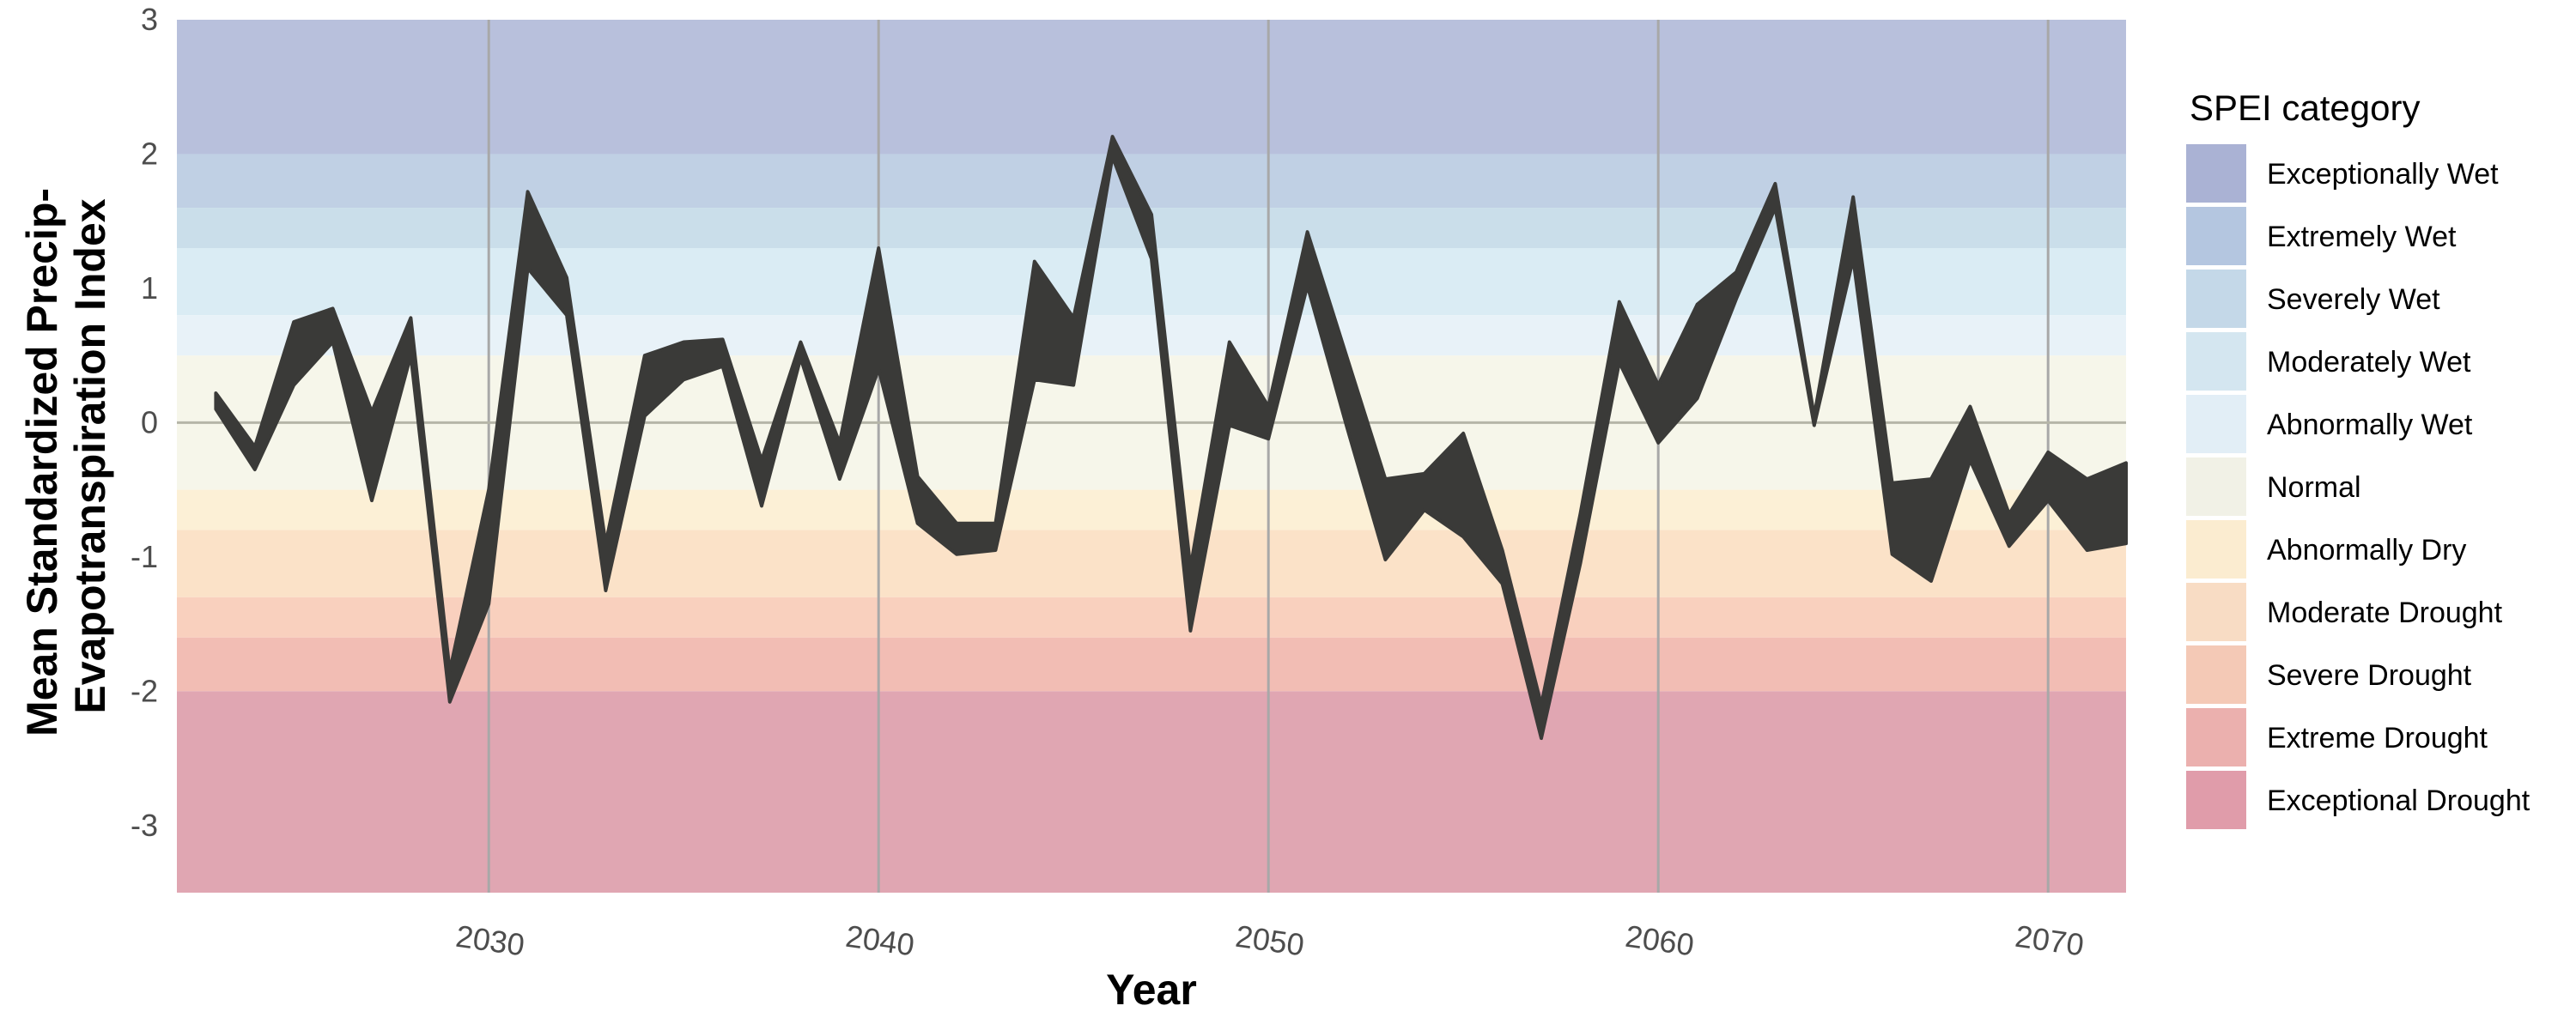 This screenshot has height=1030, width=2576. What do you see at coordinates (1151, 181) in the screenshot?
I see `band-extremely-wet` at bounding box center [1151, 181].